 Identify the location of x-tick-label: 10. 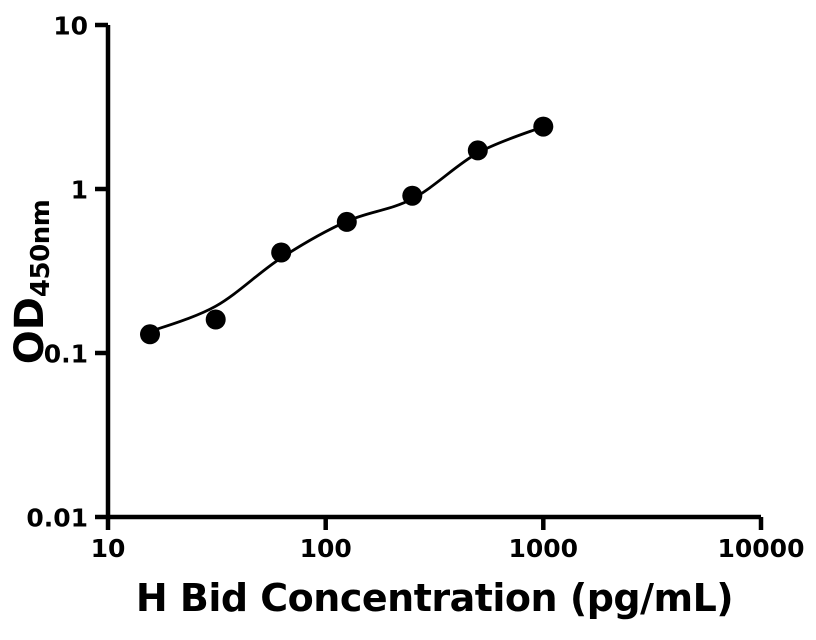
(108, 548).